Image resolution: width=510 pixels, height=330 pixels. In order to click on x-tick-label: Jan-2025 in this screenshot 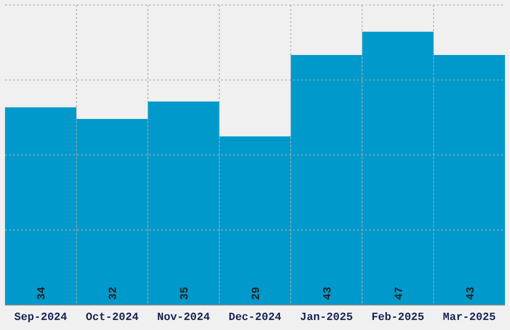, I will do `click(327, 318)`.